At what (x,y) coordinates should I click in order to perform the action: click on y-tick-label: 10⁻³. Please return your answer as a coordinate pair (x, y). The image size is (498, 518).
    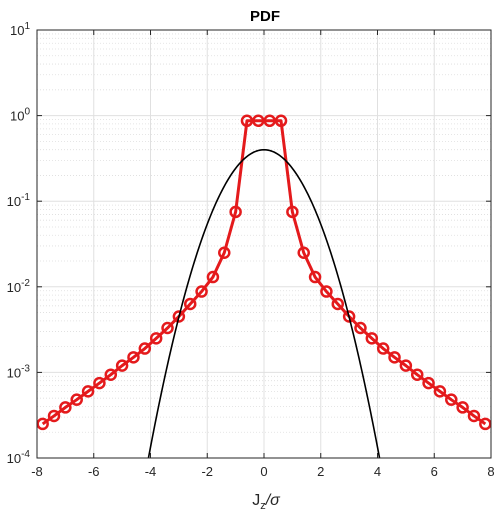
    Looking at the image, I should click on (19, 371).